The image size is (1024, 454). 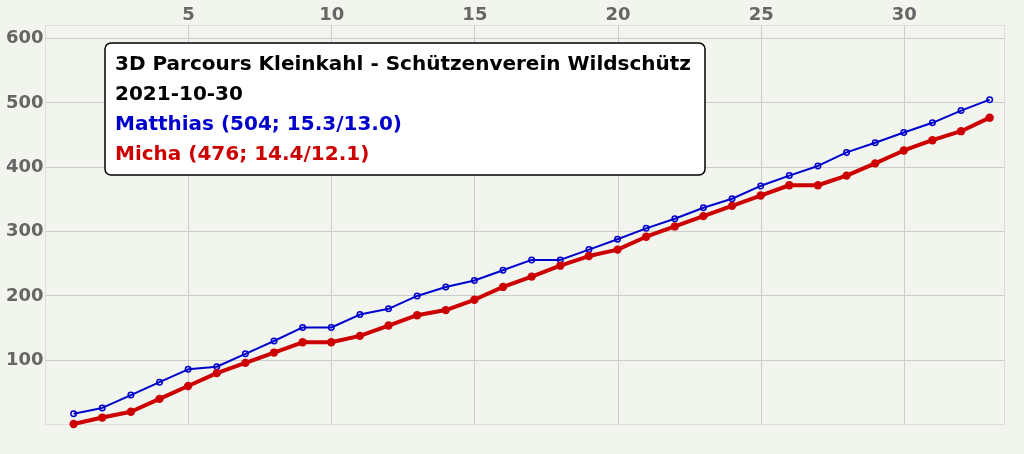 I want to click on x-tick-label: 5, so click(x=188, y=13).